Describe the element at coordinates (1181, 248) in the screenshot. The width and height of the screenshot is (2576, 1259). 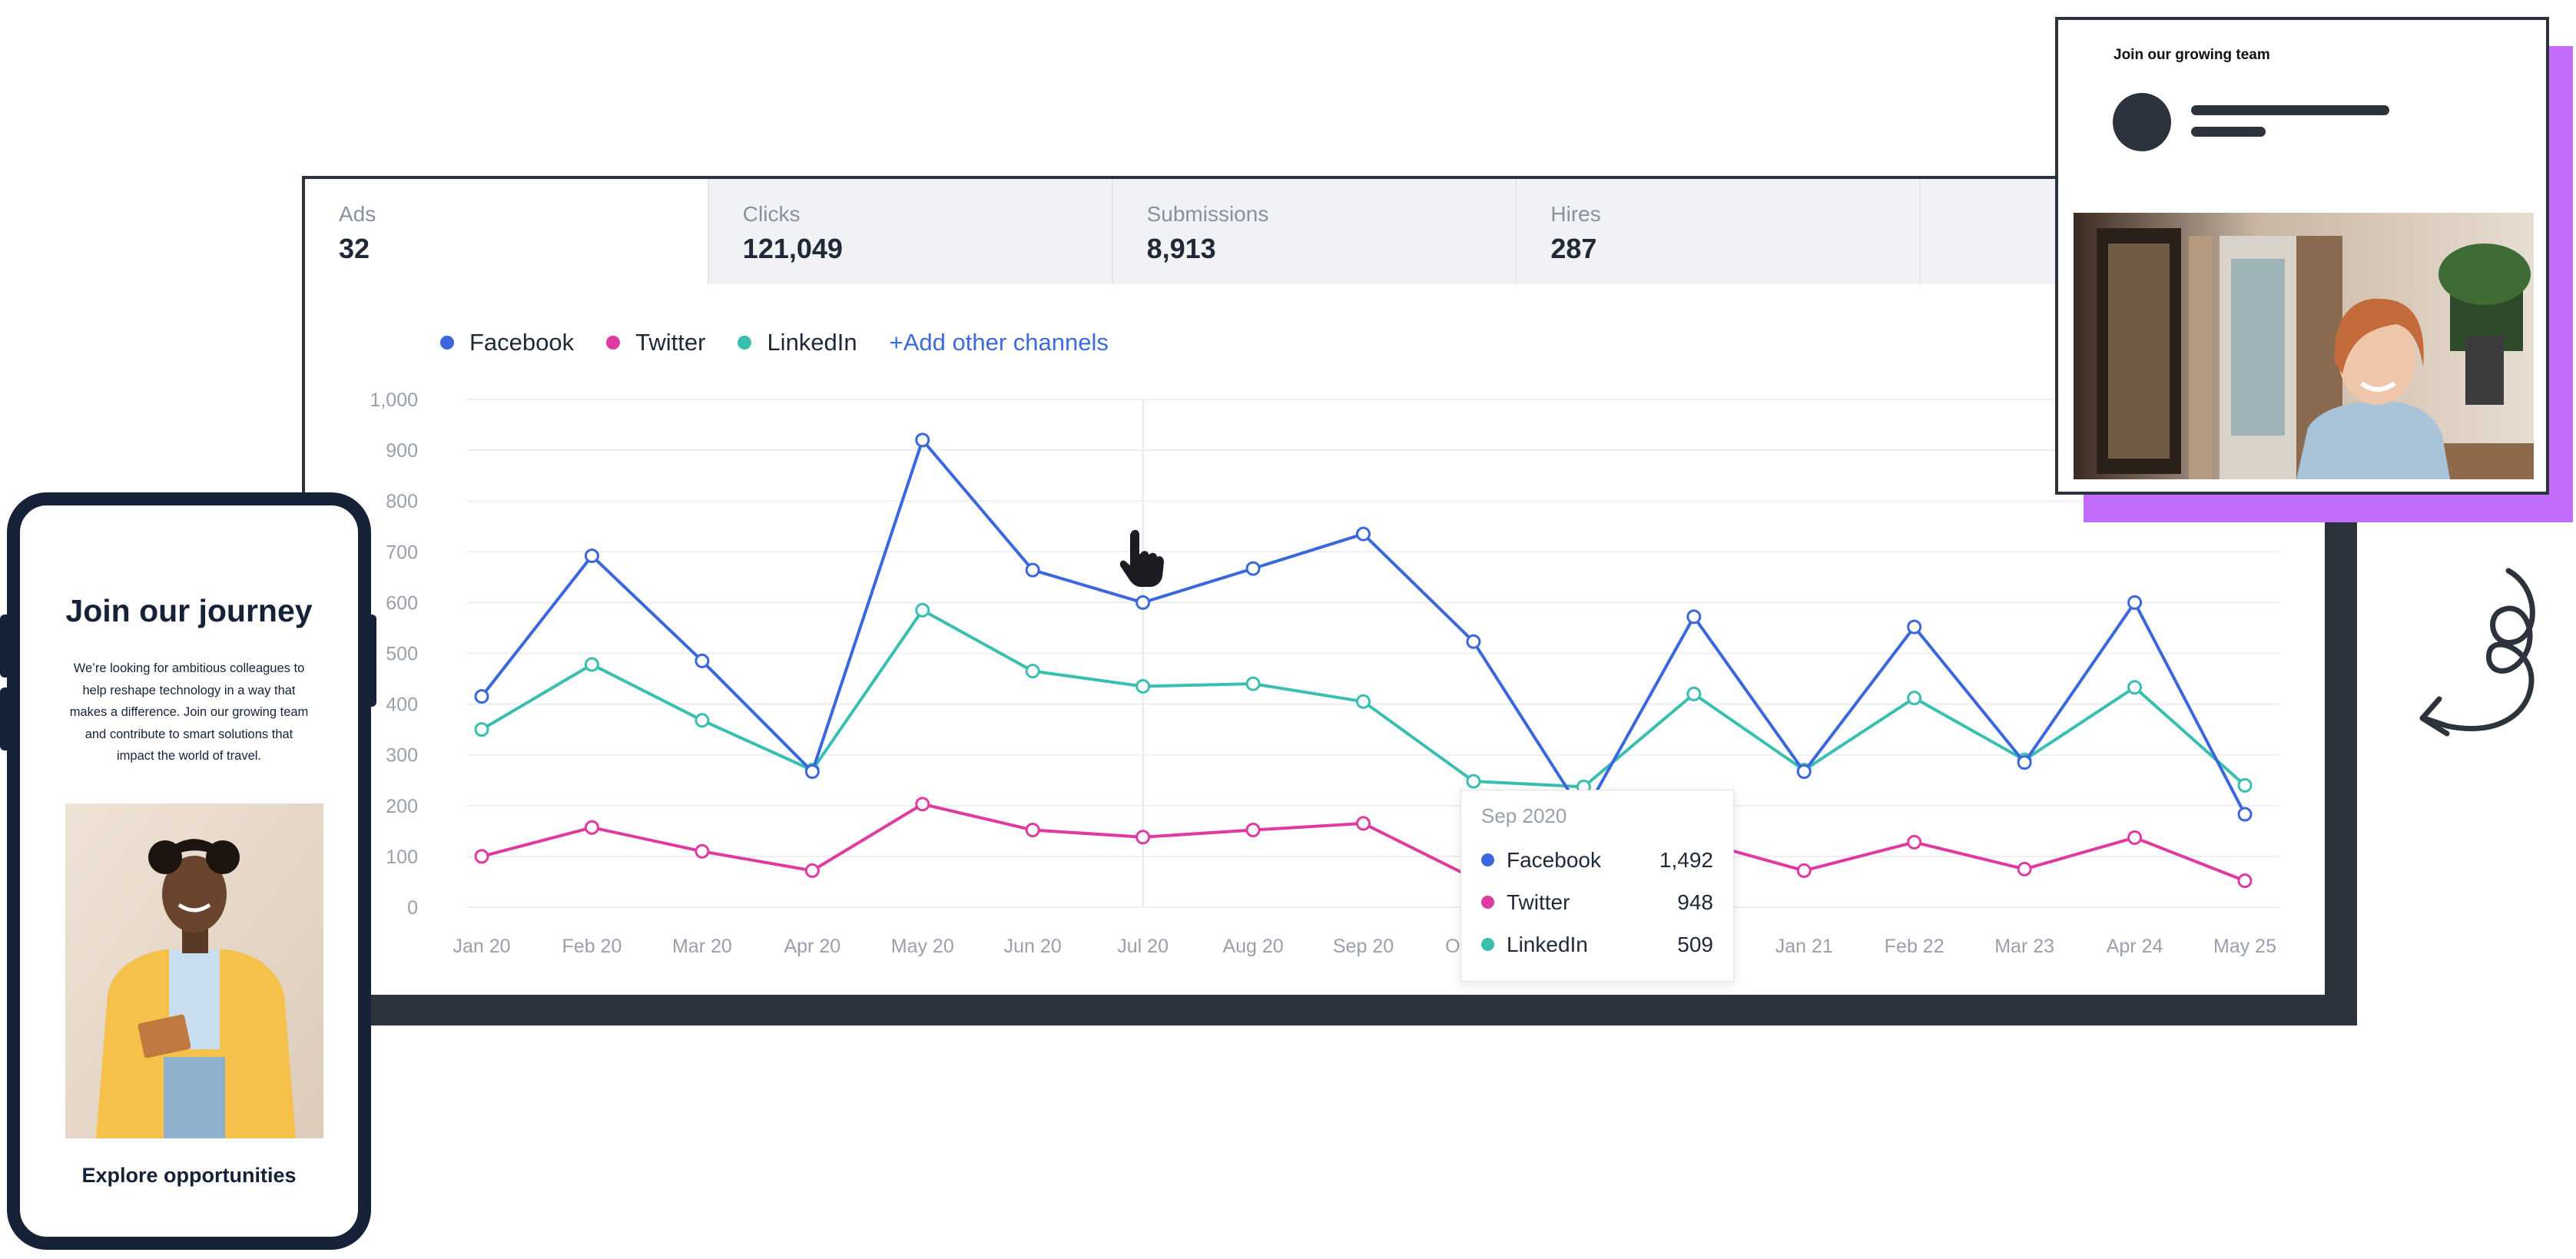
I see `stat-value: 8,913` at that location.